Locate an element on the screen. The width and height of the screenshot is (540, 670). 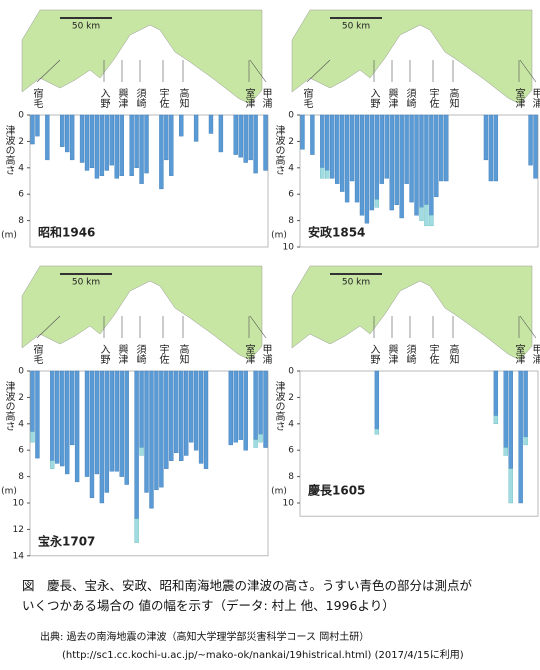
y-tick-label: 10 is located at coordinates (289, 504).